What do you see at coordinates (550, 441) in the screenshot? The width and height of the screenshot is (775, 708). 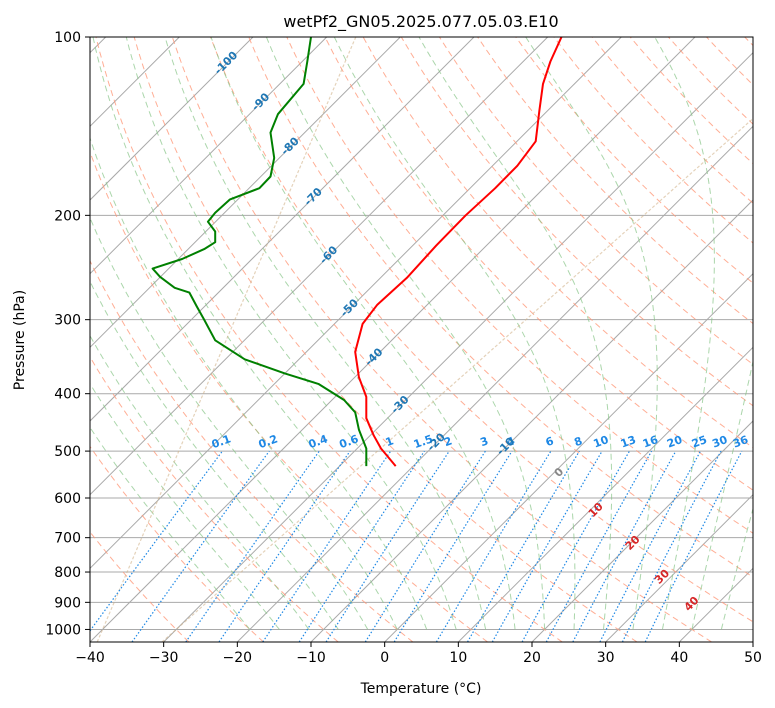 I see `mixing-ratio-label: 6` at bounding box center [550, 441].